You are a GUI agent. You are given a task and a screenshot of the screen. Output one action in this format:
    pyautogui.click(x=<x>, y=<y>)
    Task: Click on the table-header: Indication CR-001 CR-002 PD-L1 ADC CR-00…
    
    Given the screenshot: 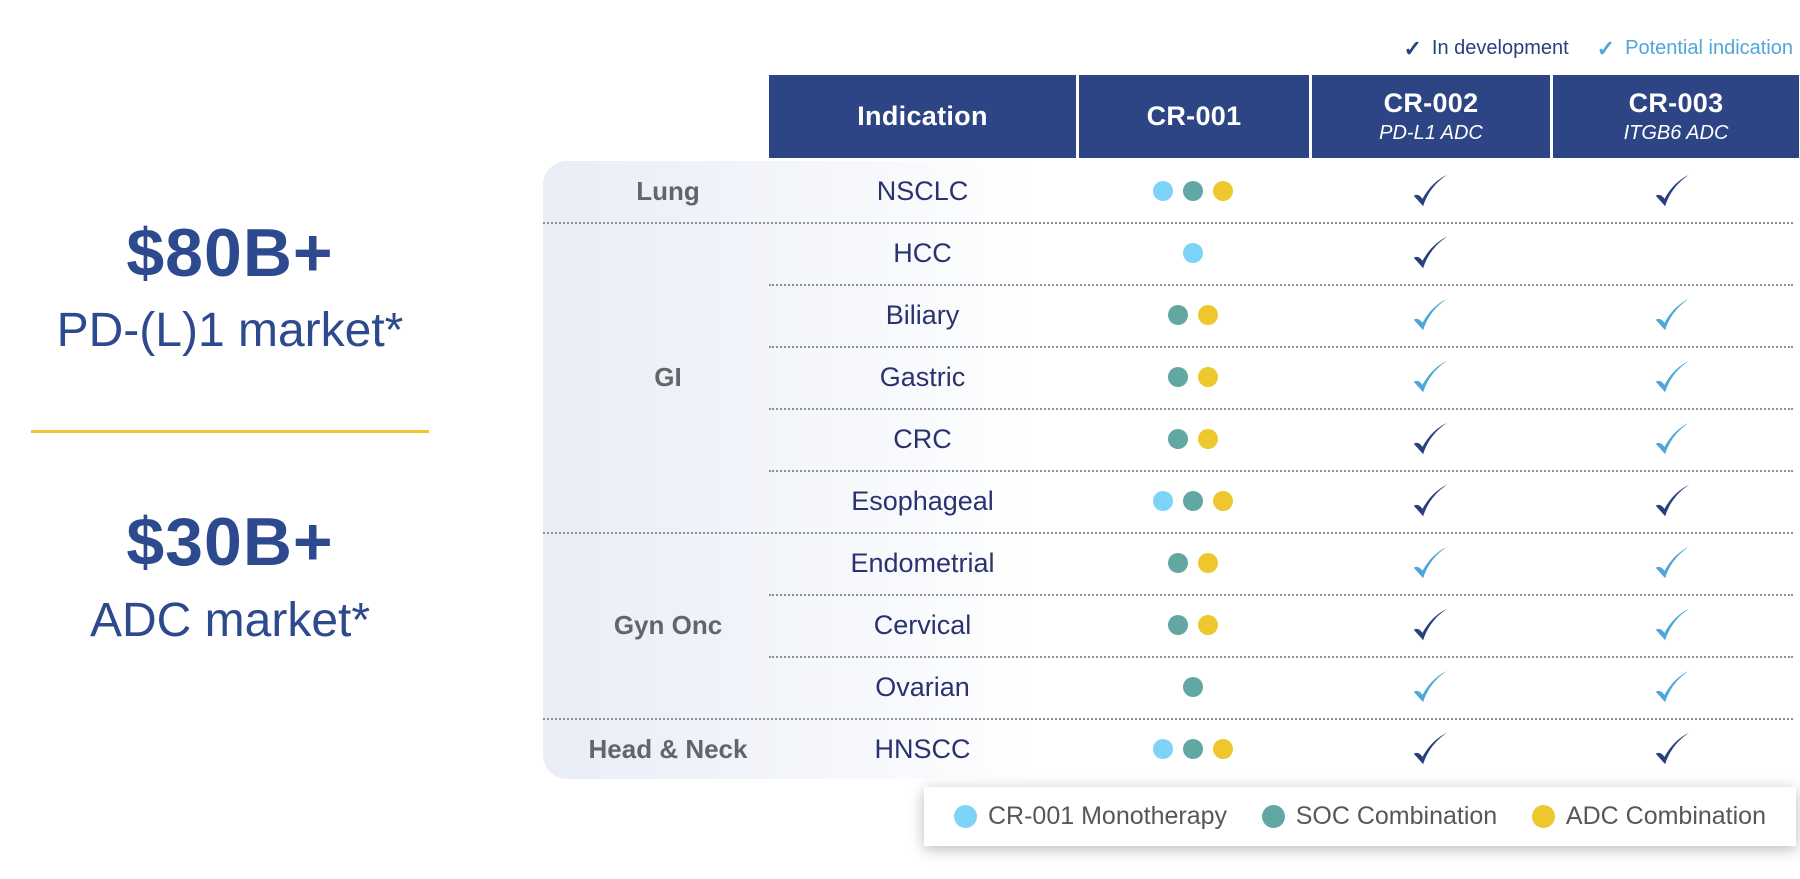 What is the action you would take?
    pyautogui.click(x=1284, y=116)
    